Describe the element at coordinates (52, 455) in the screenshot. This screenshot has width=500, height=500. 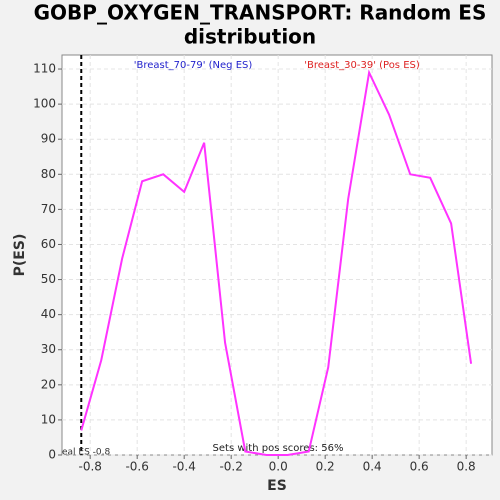
I see `y-tick-label: 0` at that location.